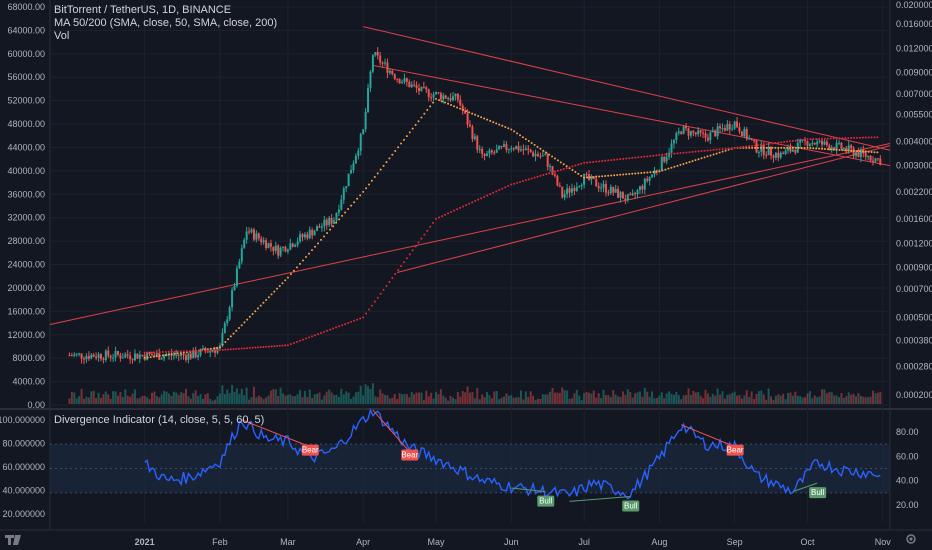  What do you see at coordinates (22, 420) in the screenshot?
I see `rsi-left-tick-label: 100.000000` at bounding box center [22, 420].